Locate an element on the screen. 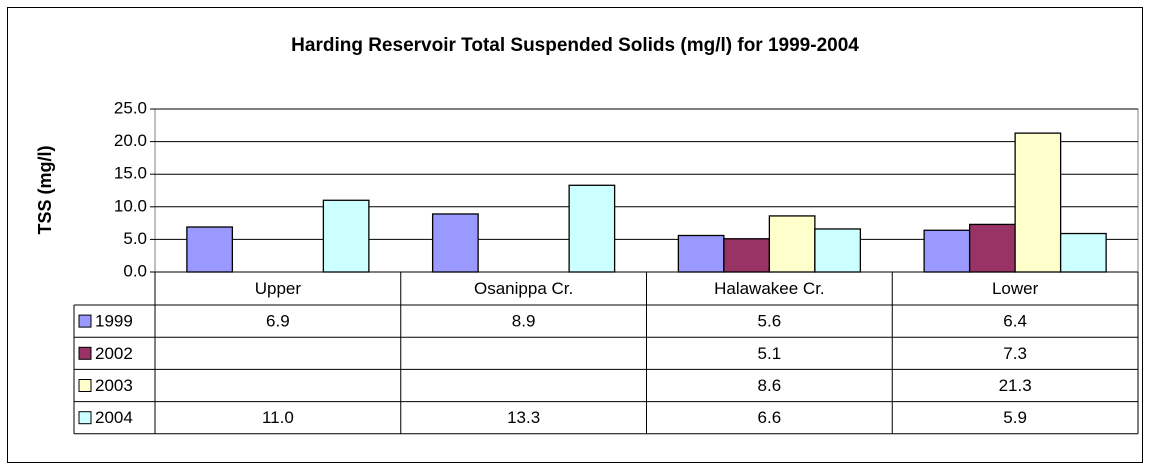 This screenshot has height=470, width=1150. data-table-value: 6.6 is located at coordinates (770, 417).